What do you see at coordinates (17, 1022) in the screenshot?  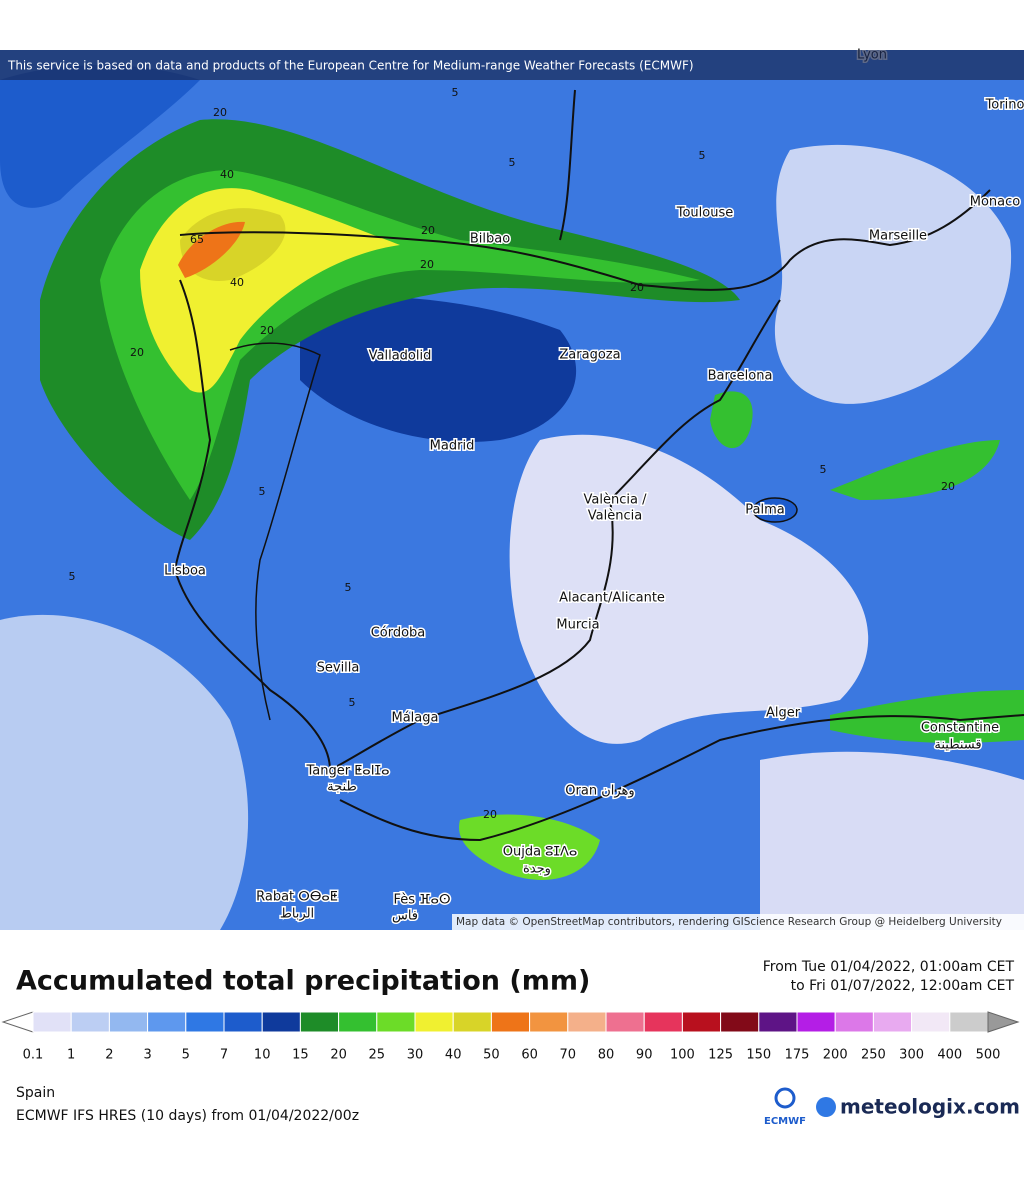 I see `arrow-left` at bounding box center [17, 1022].